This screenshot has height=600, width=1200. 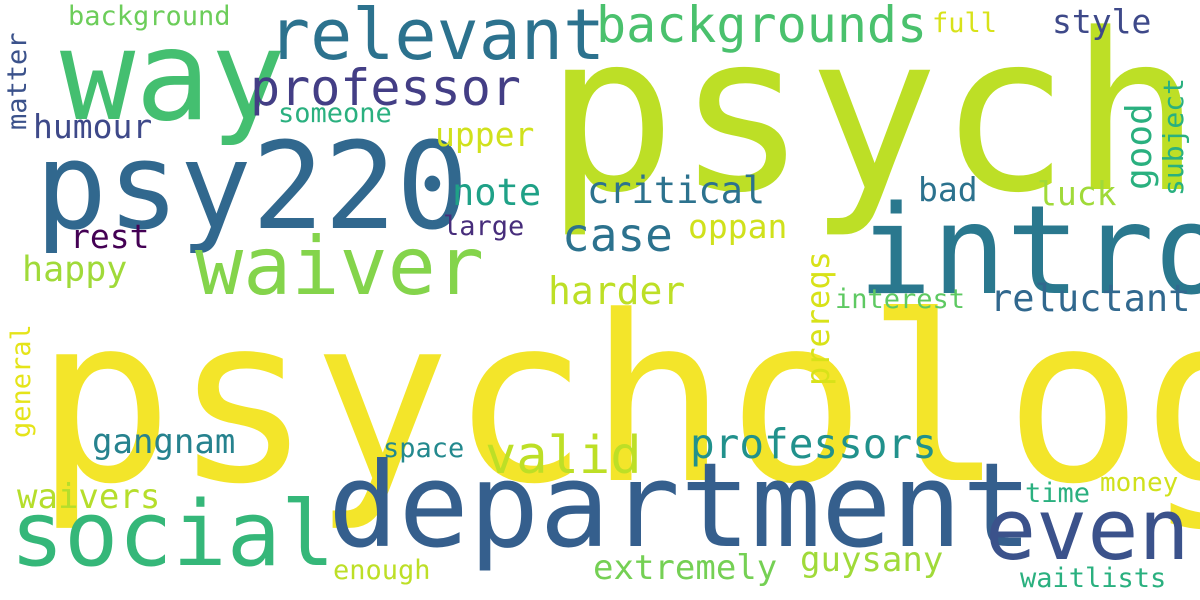 What do you see at coordinates (252, 187) in the screenshot?
I see `word-psy220: psy220` at bounding box center [252, 187].